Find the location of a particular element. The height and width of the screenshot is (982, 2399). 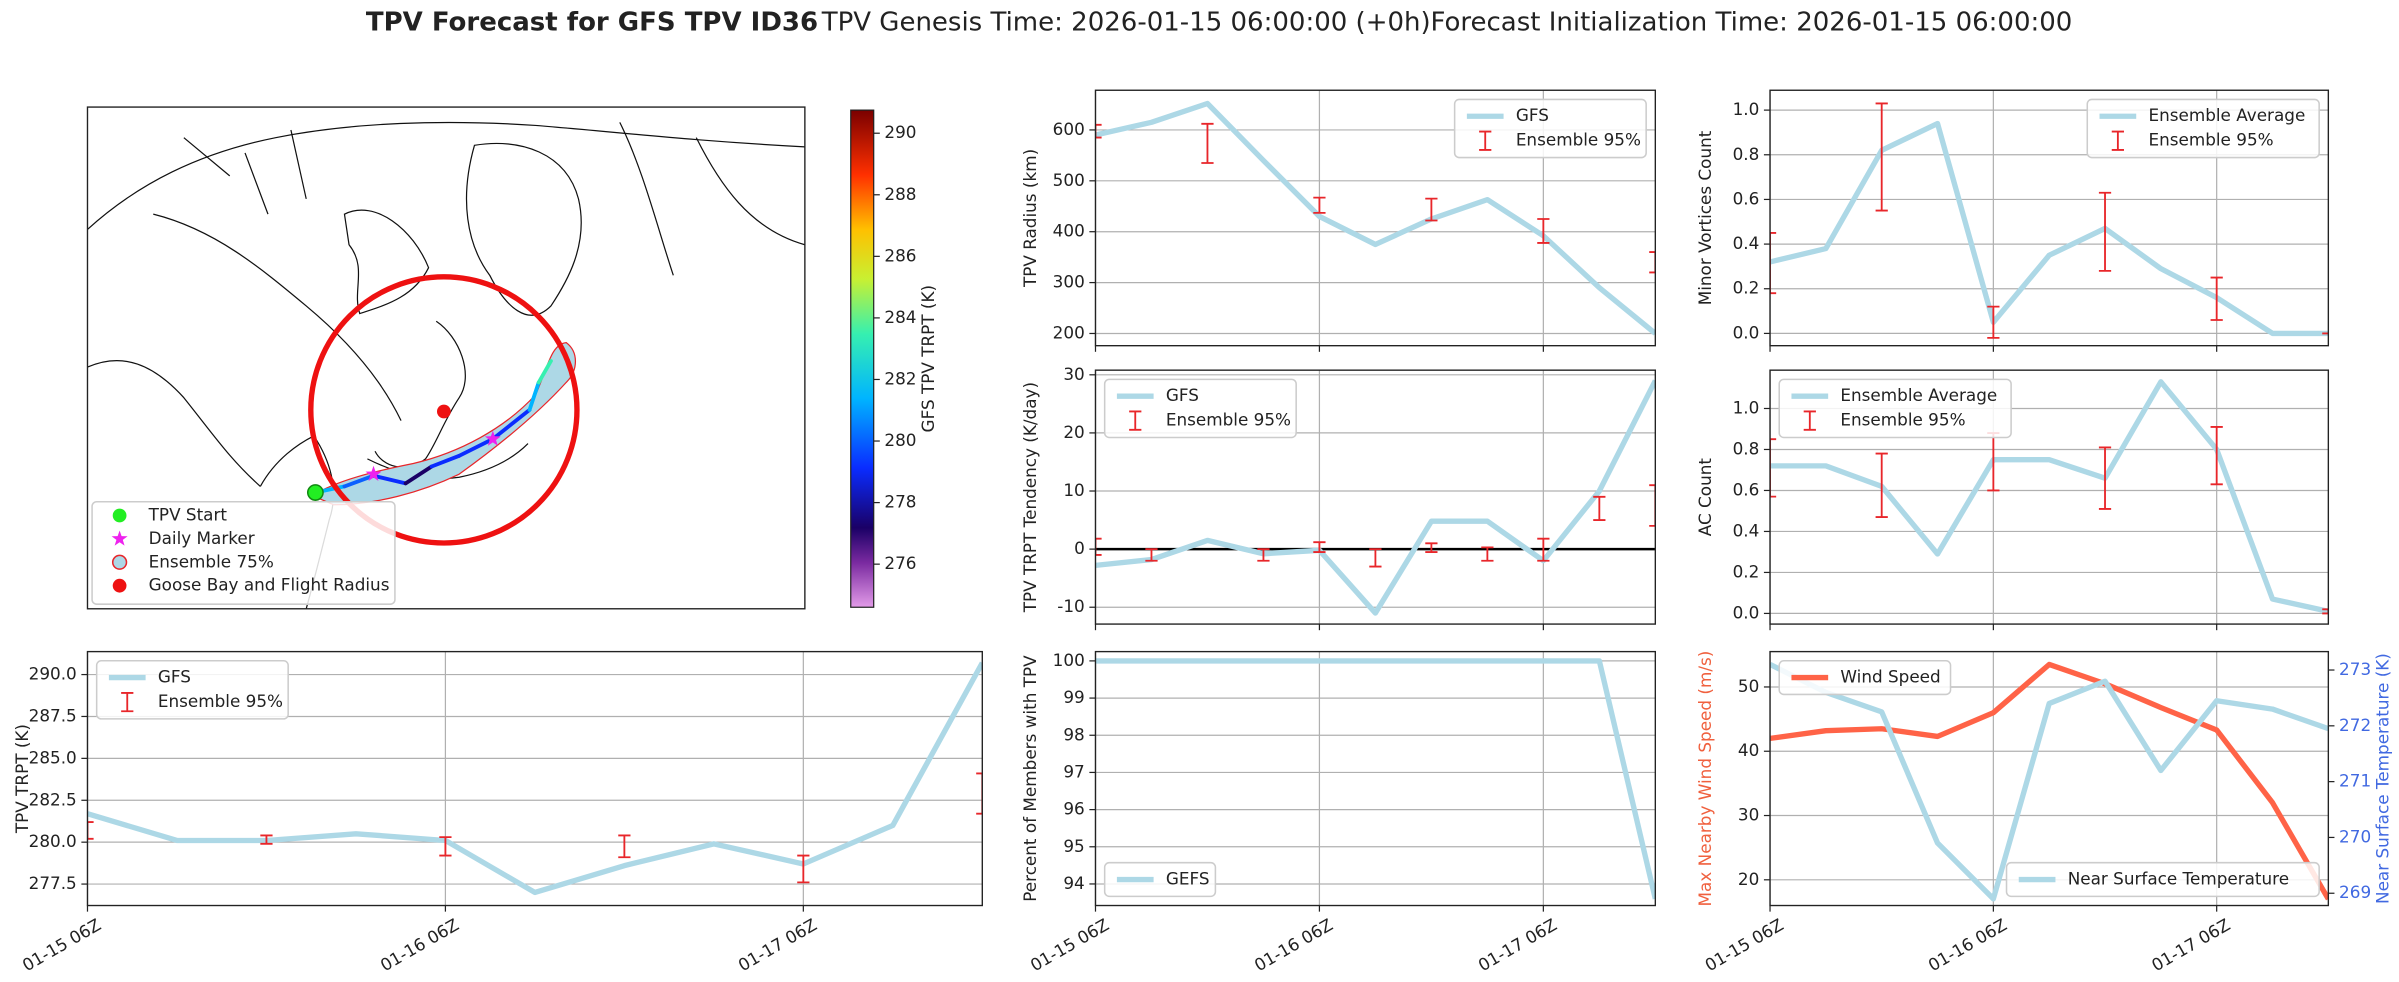

y-tick-label: 0.8 is located at coordinates (1746, 448).